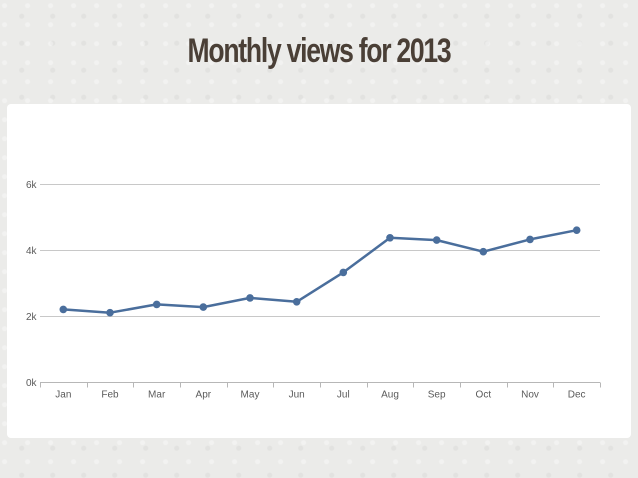 This screenshot has height=478, width=638. What do you see at coordinates (110, 395) in the screenshot?
I see `x-tick-label: Feb` at bounding box center [110, 395].